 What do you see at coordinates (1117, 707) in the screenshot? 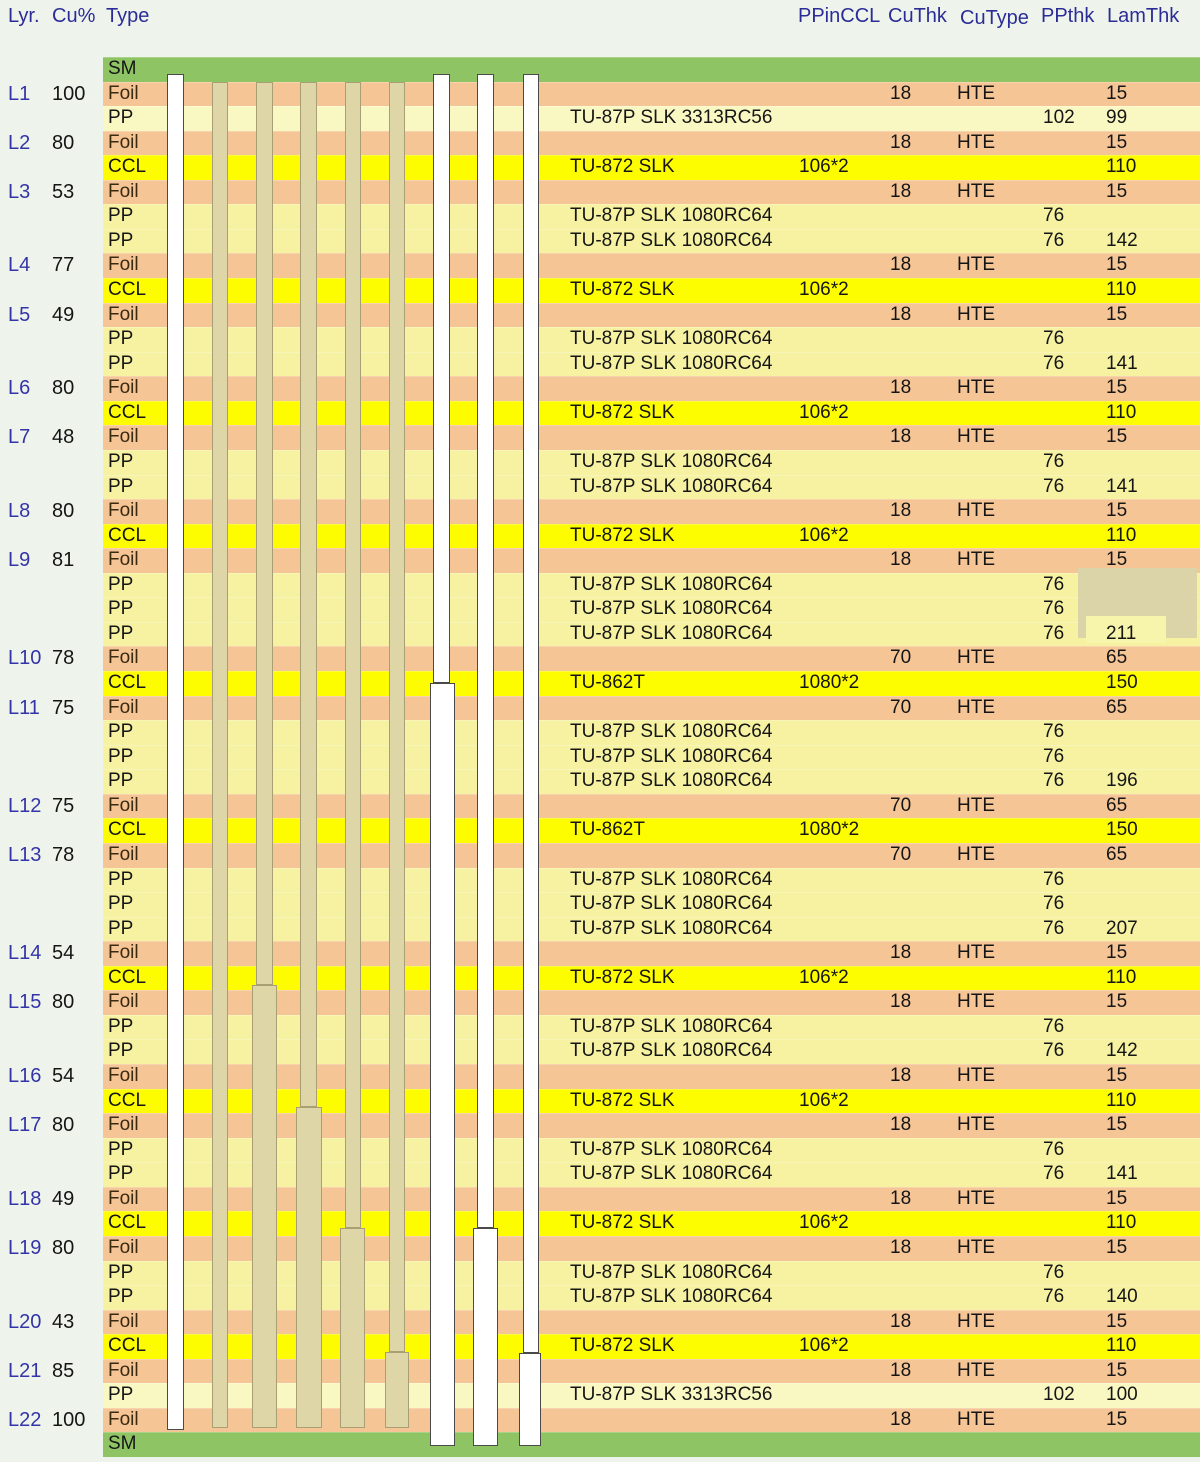
I see `cell-lamthk: 65` at bounding box center [1117, 707].